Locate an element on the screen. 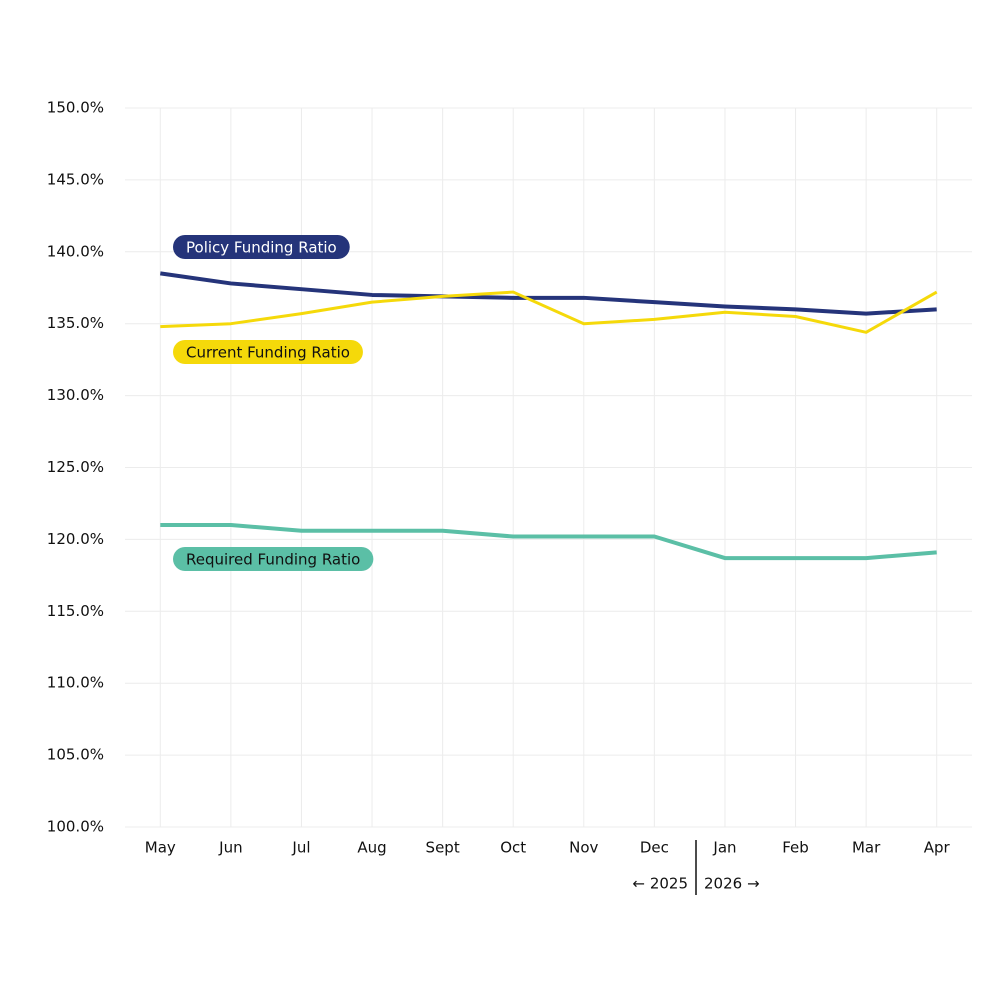  x-tick-label: Feb is located at coordinates (795, 848).